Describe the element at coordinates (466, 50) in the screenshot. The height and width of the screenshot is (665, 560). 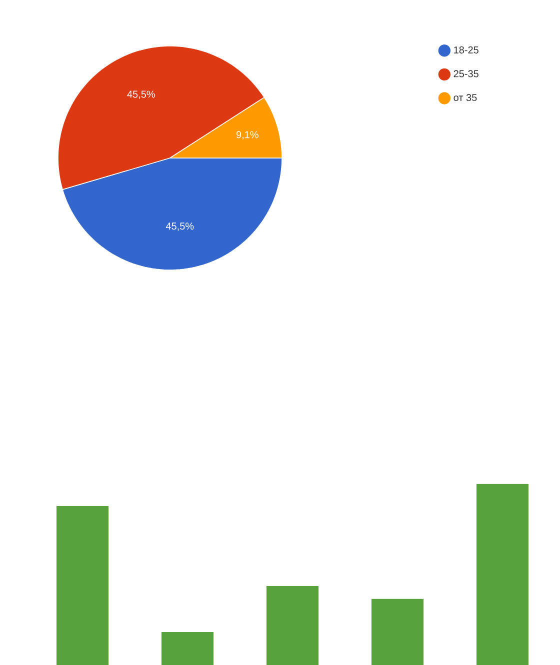
I see `legend-label: 18-25` at that location.